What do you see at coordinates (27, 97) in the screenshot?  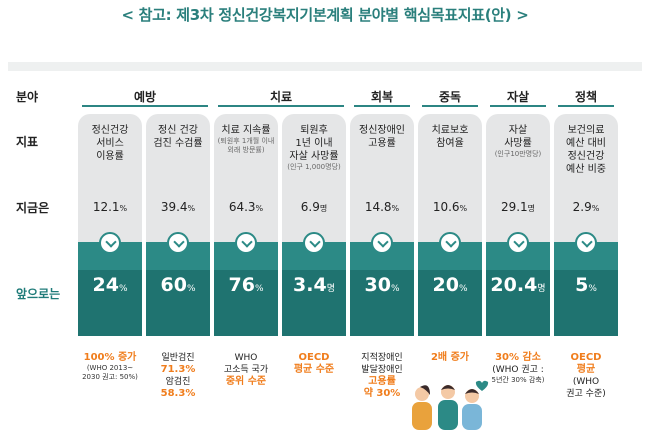 I see `row-label-field: 분야` at bounding box center [27, 97].